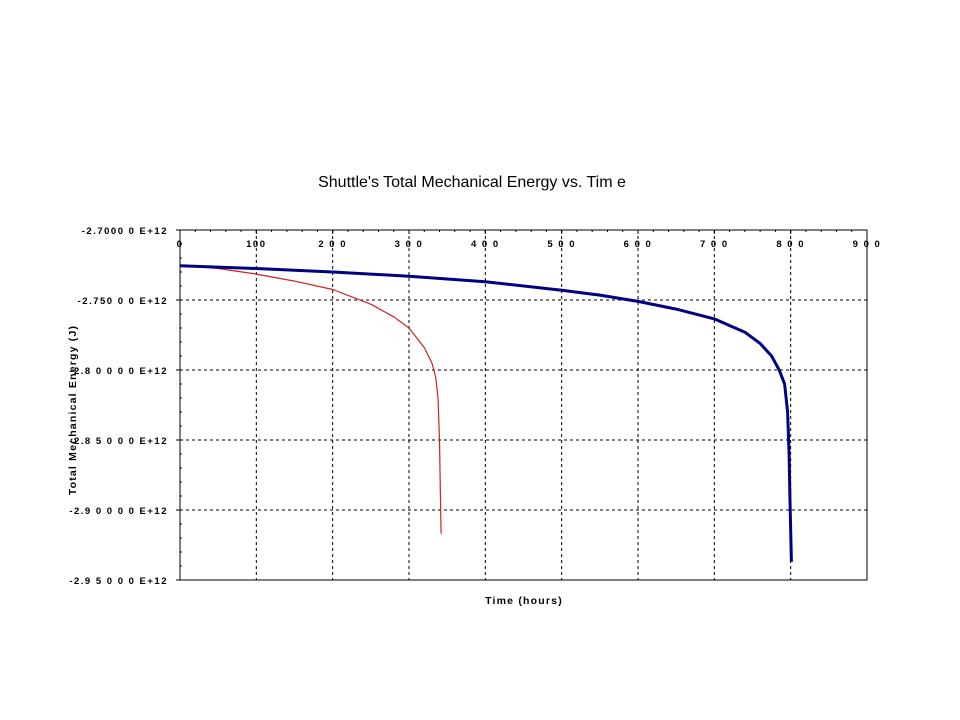 Image resolution: width=960 pixels, height=720 pixels. What do you see at coordinates (123, 301) in the screenshot?
I see `y-tick-label: -2.750 0 0 E+12` at bounding box center [123, 301].